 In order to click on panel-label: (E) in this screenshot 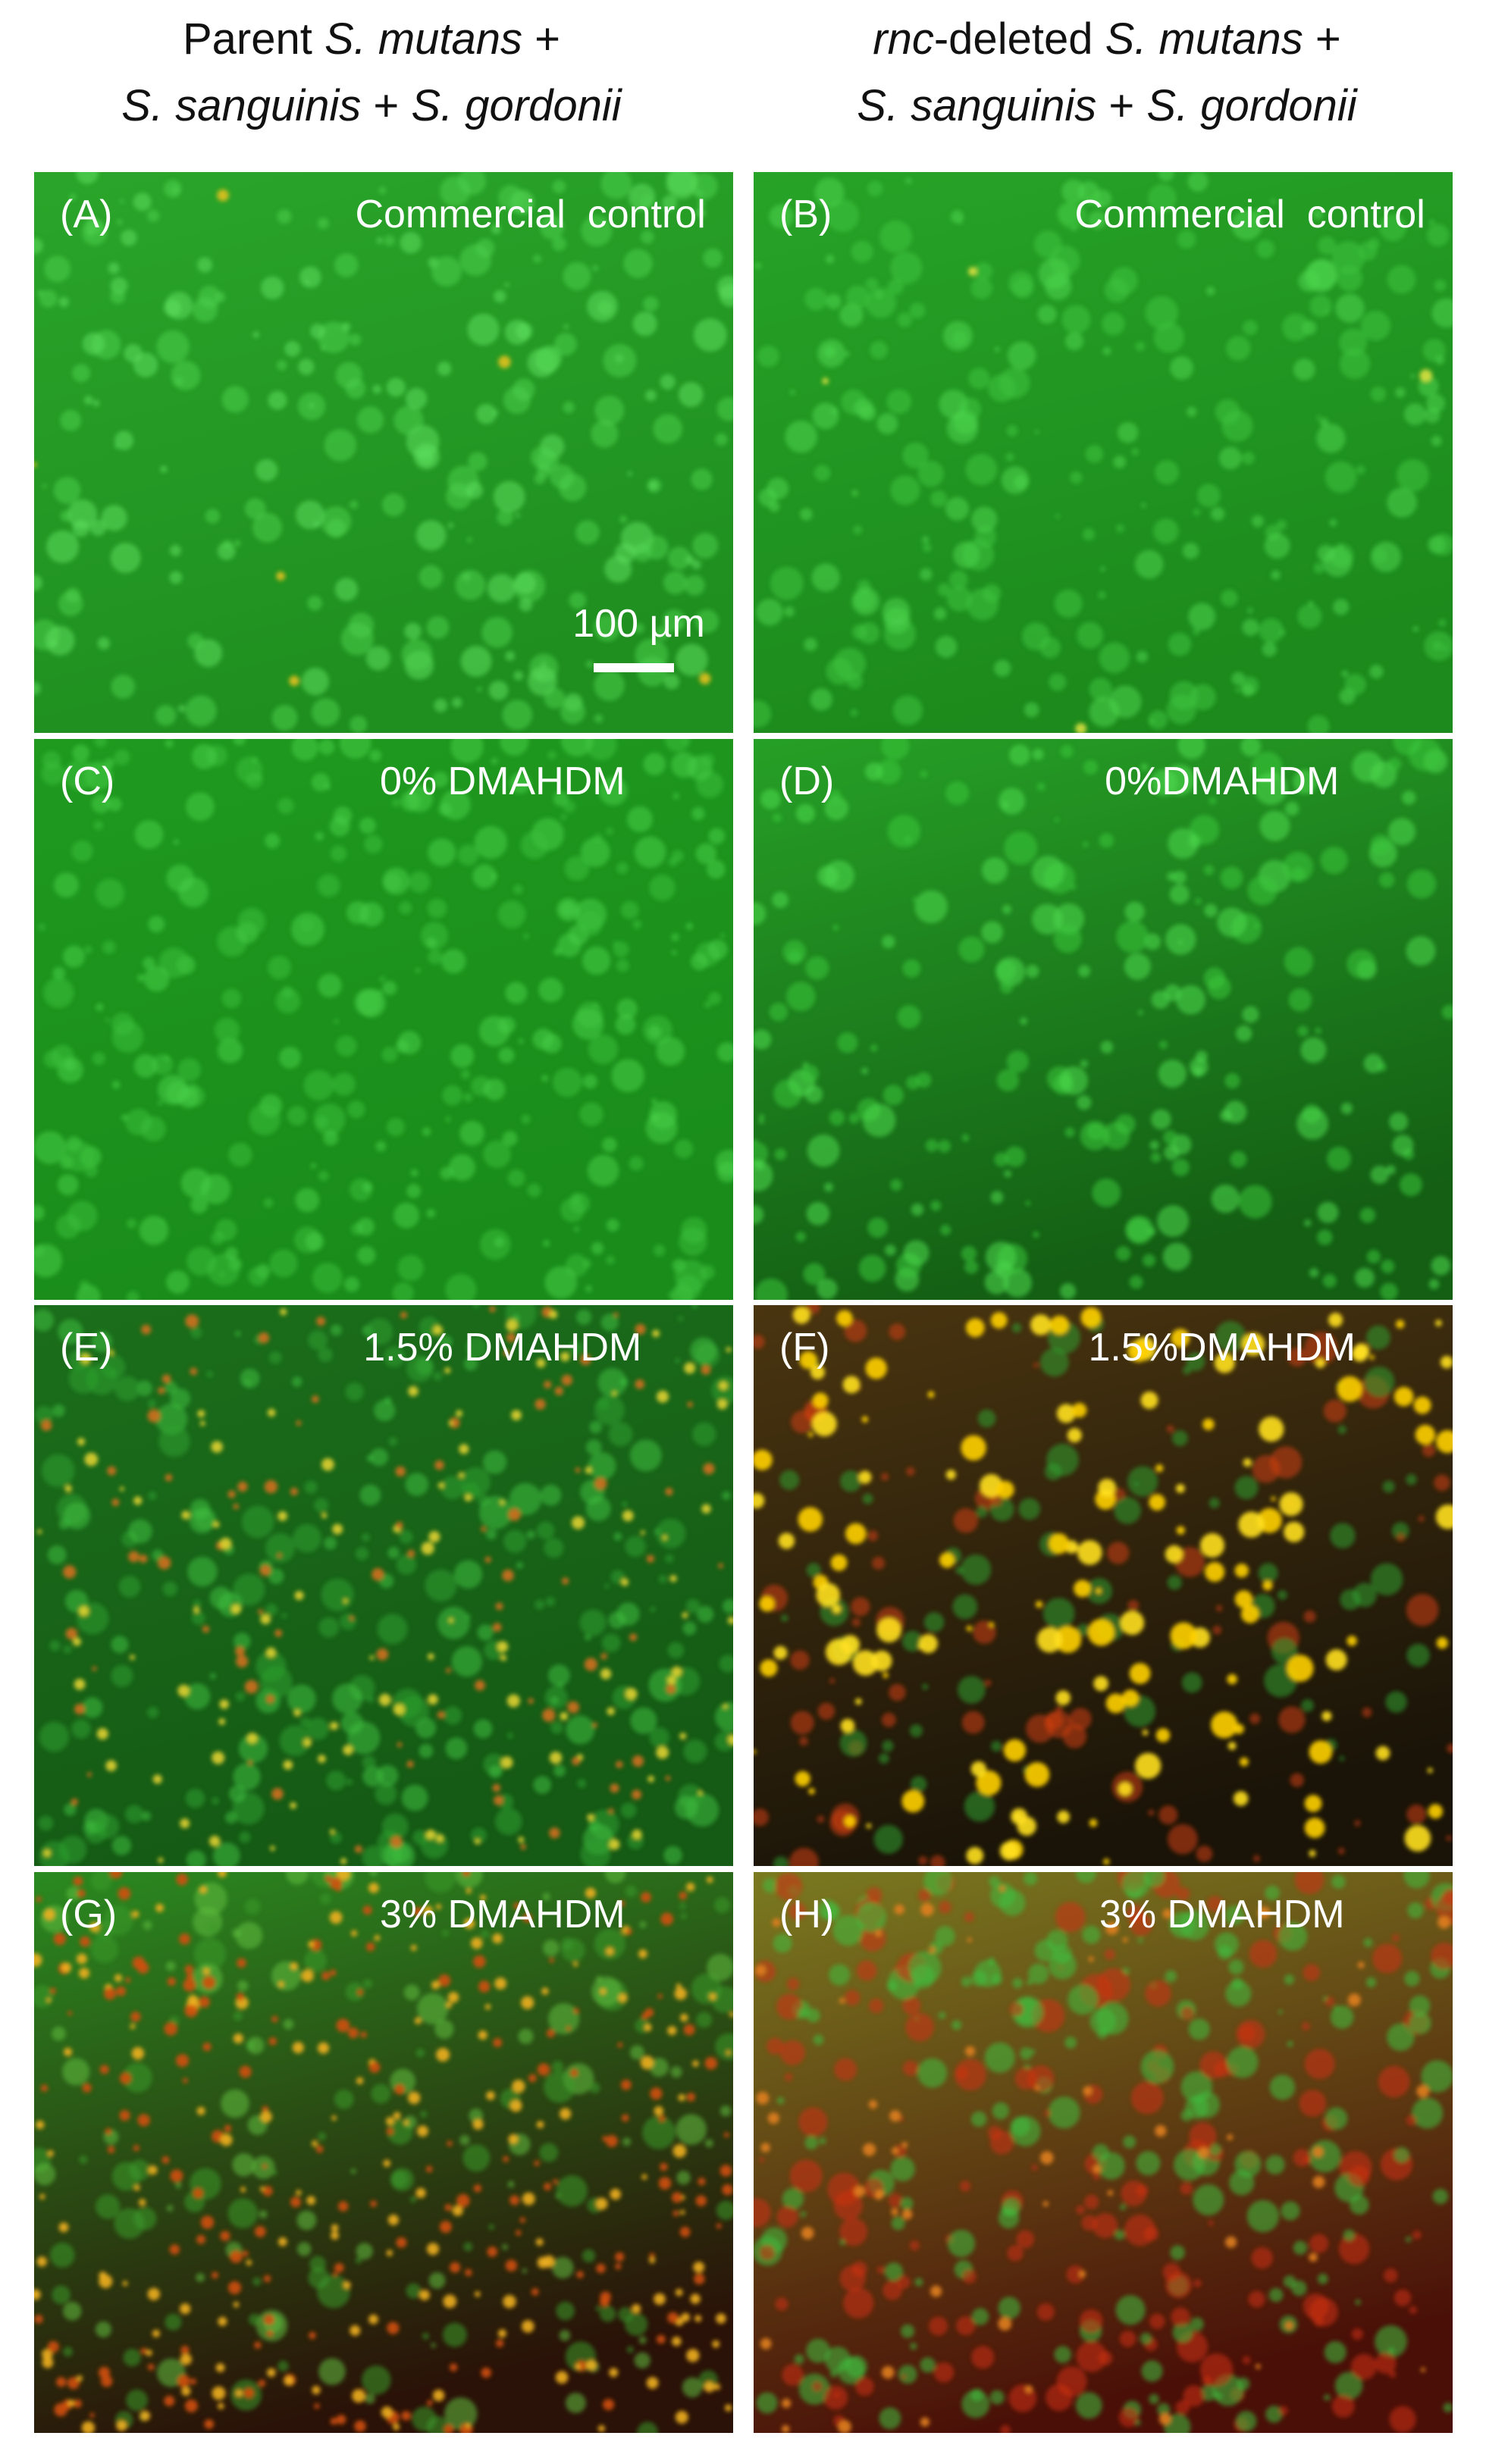, I will do `click(86, 1348)`.